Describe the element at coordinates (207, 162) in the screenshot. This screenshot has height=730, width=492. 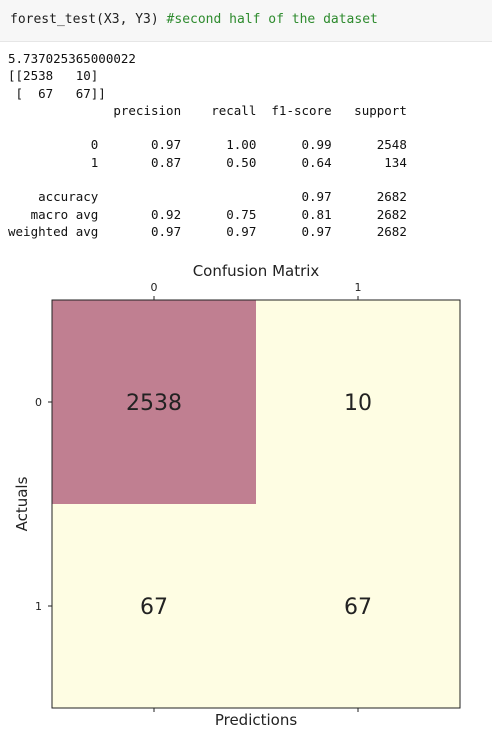
I see `output-line: 1 0.87 0.50 0.64 134` at that location.